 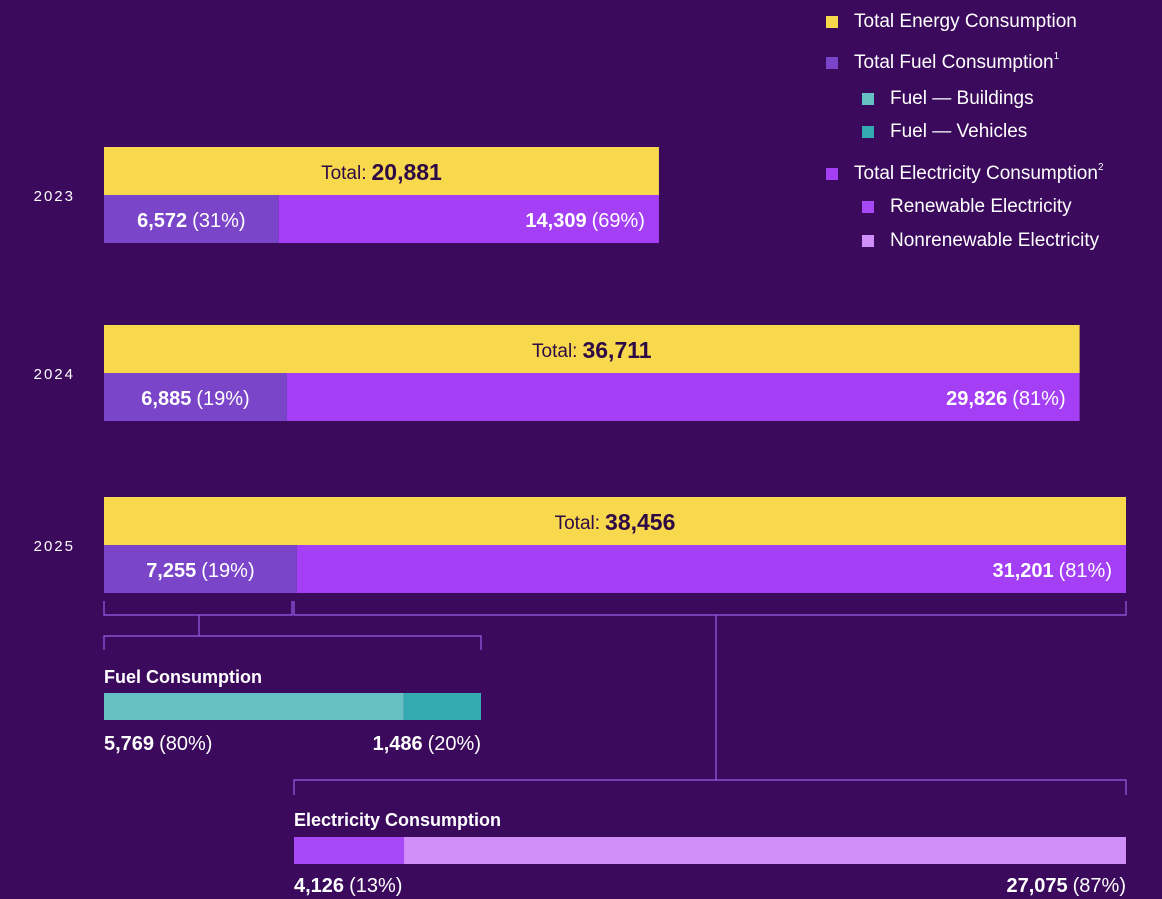 What do you see at coordinates (710, 787) in the screenshot?
I see `electricity-breakdown-bracket` at bounding box center [710, 787].